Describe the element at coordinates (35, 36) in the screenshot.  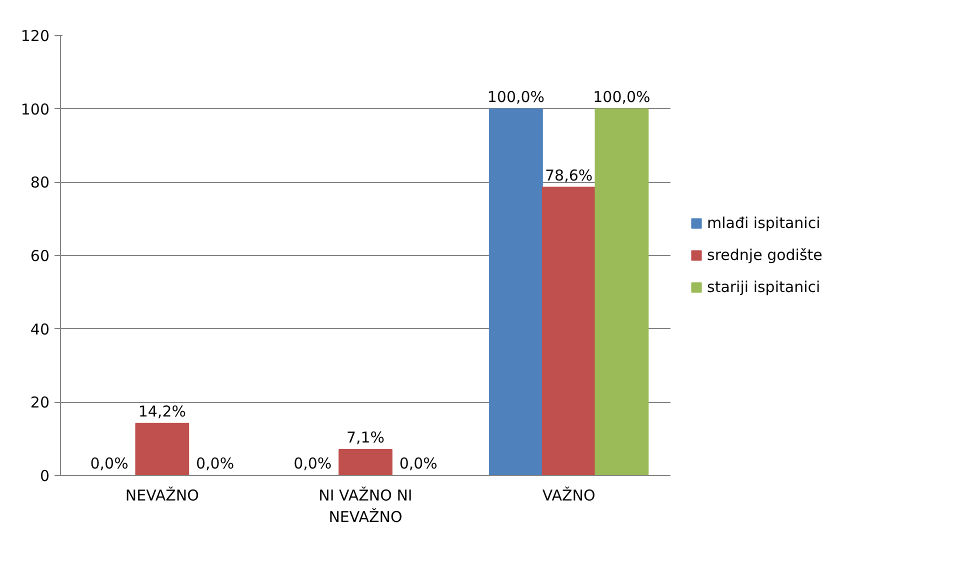
I see `y-tick-label: 120` at that location.